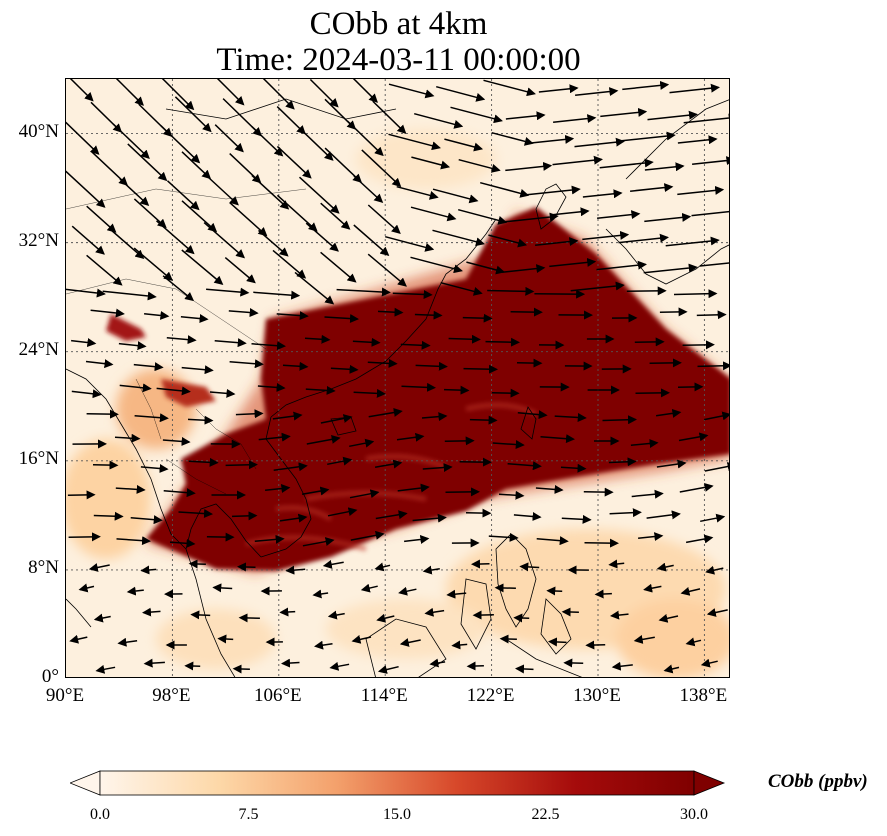  Describe the element at coordinates (597, 695) in the screenshot. I see `longitude-tick-label: 130°E` at that location.